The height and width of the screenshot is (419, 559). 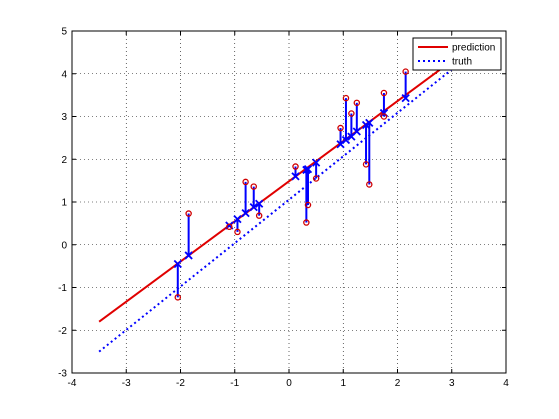 What do you see at coordinates (64, 117) in the screenshot?
I see `y-tick-label: 3` at bounding box center [64, 117].